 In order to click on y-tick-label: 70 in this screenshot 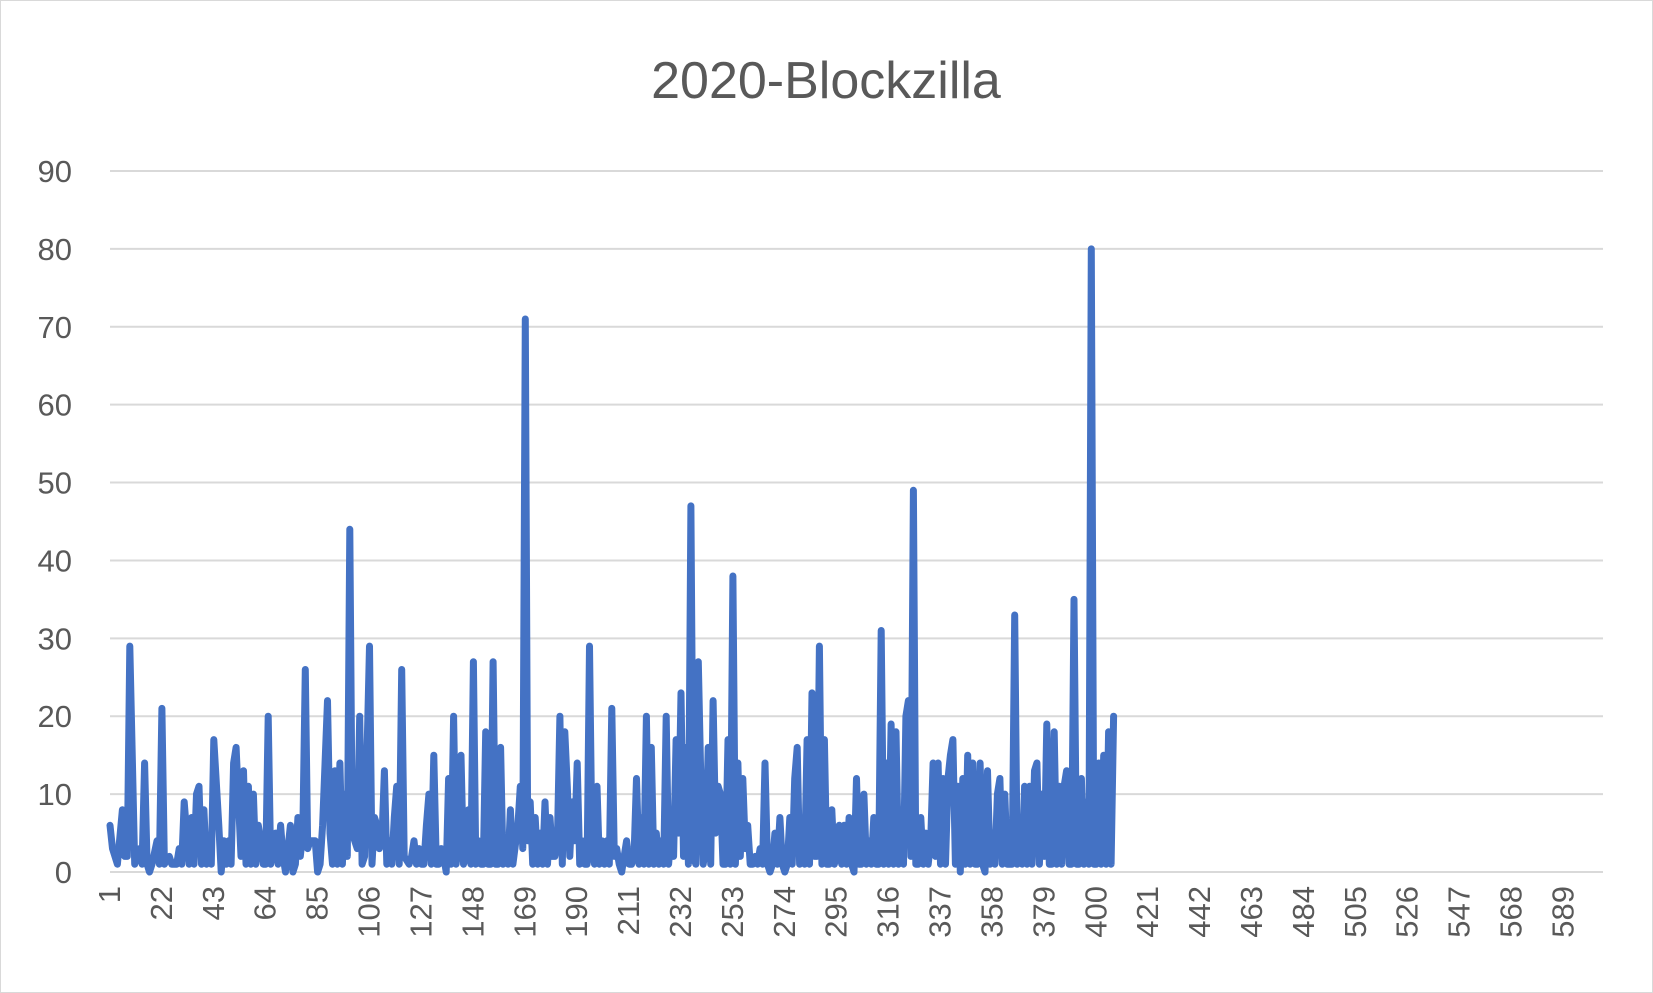, I will do `click(55, 327)`.